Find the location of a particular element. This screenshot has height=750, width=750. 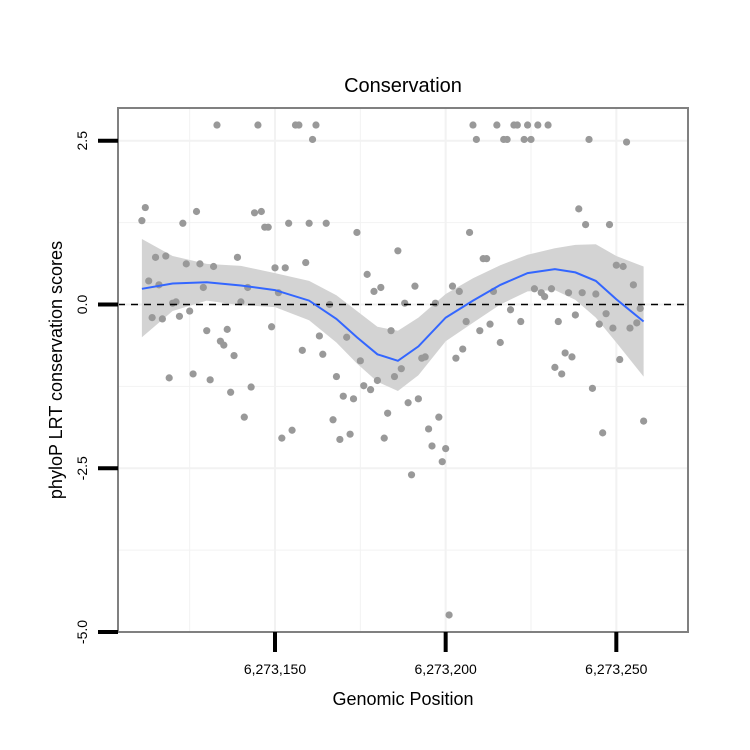

x-tick-label: 6,273,150 is located at coordinates (275, 669).